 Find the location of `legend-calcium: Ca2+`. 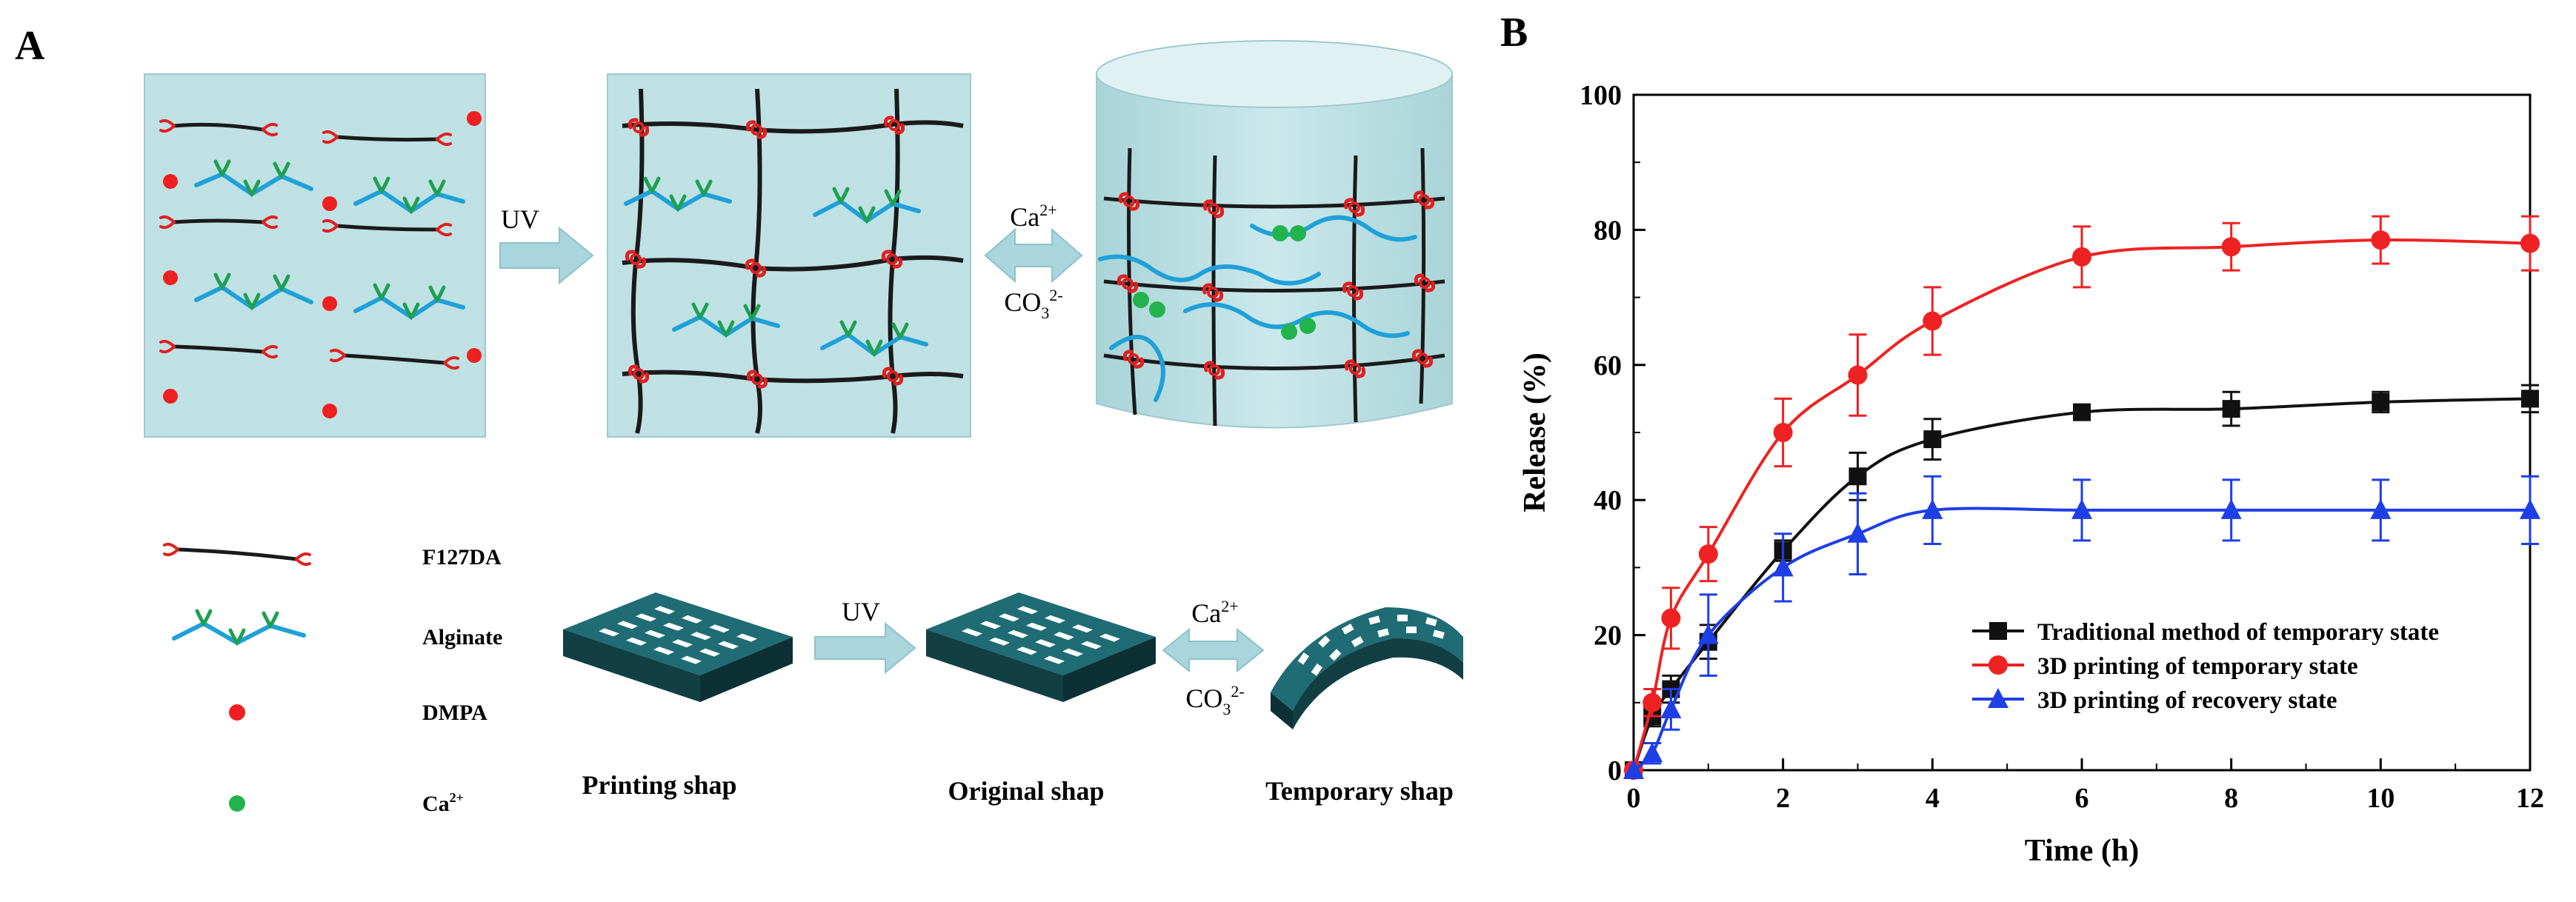

legend-calcium: Ca2+ is located at coordinates (443, 803).